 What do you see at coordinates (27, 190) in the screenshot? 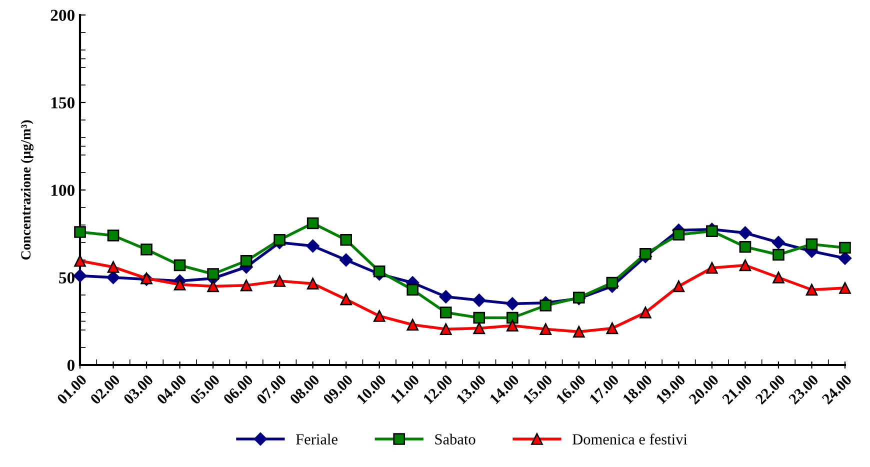
I see `y-axis-title: Concentrazione (µg/m³)` at bounding box center [27, 190].